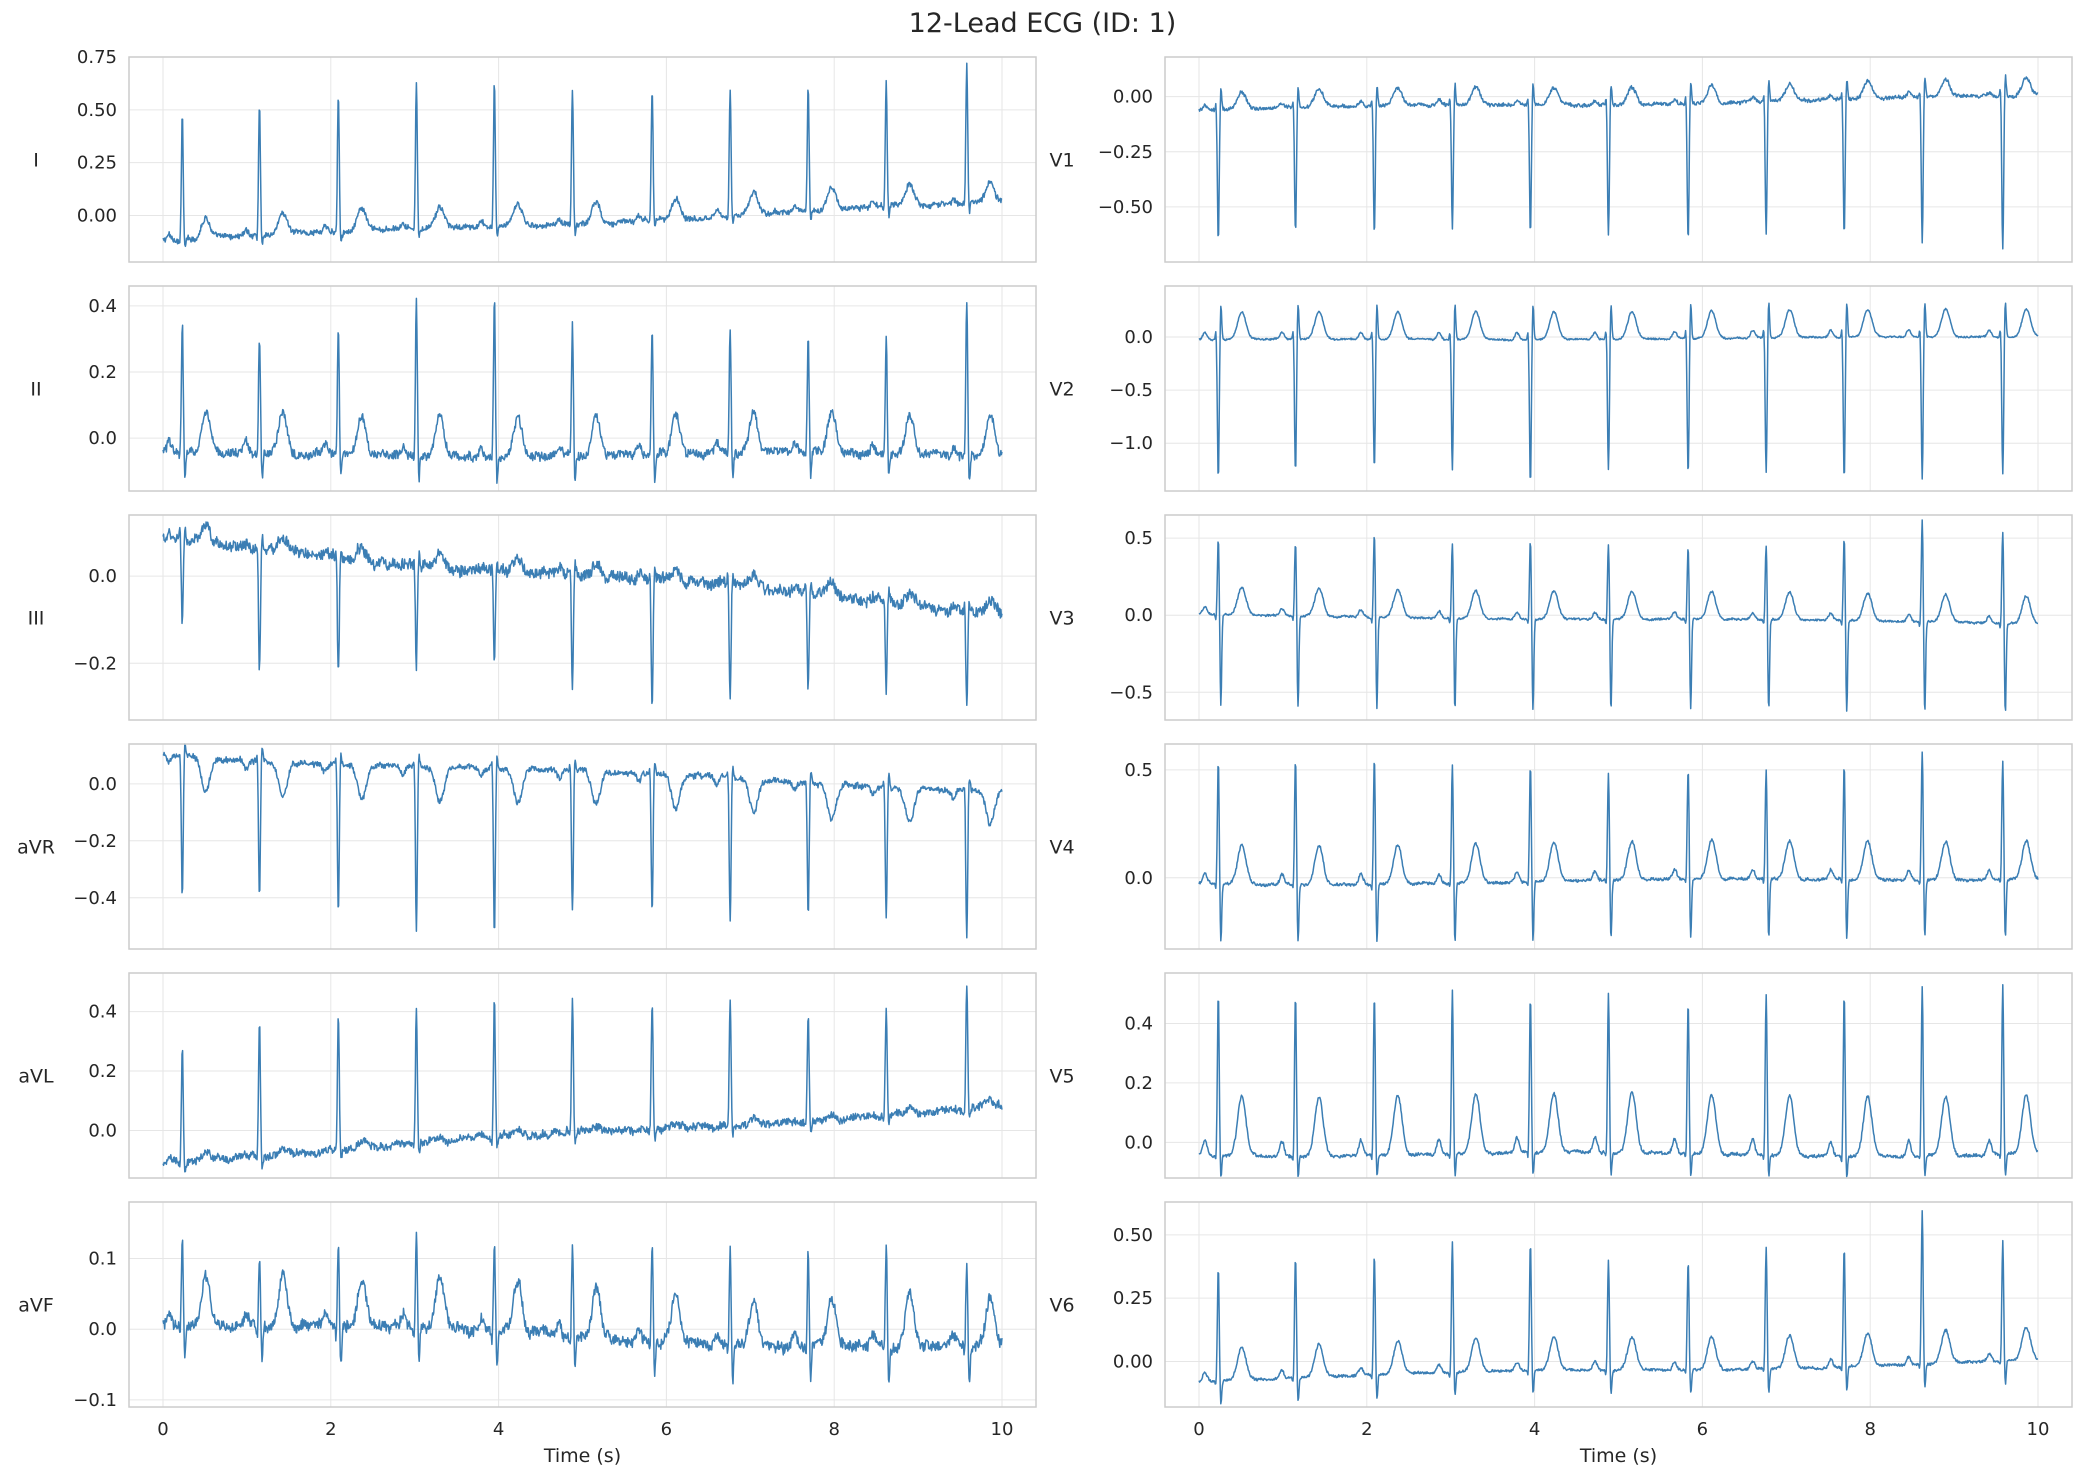 The width and height of the screenshot is (2085, 1473). What do you see at coordinates (95, 1400) in the screenshot?
I see `y-tick-label: −0.1` at bounding box center [95, 1400].